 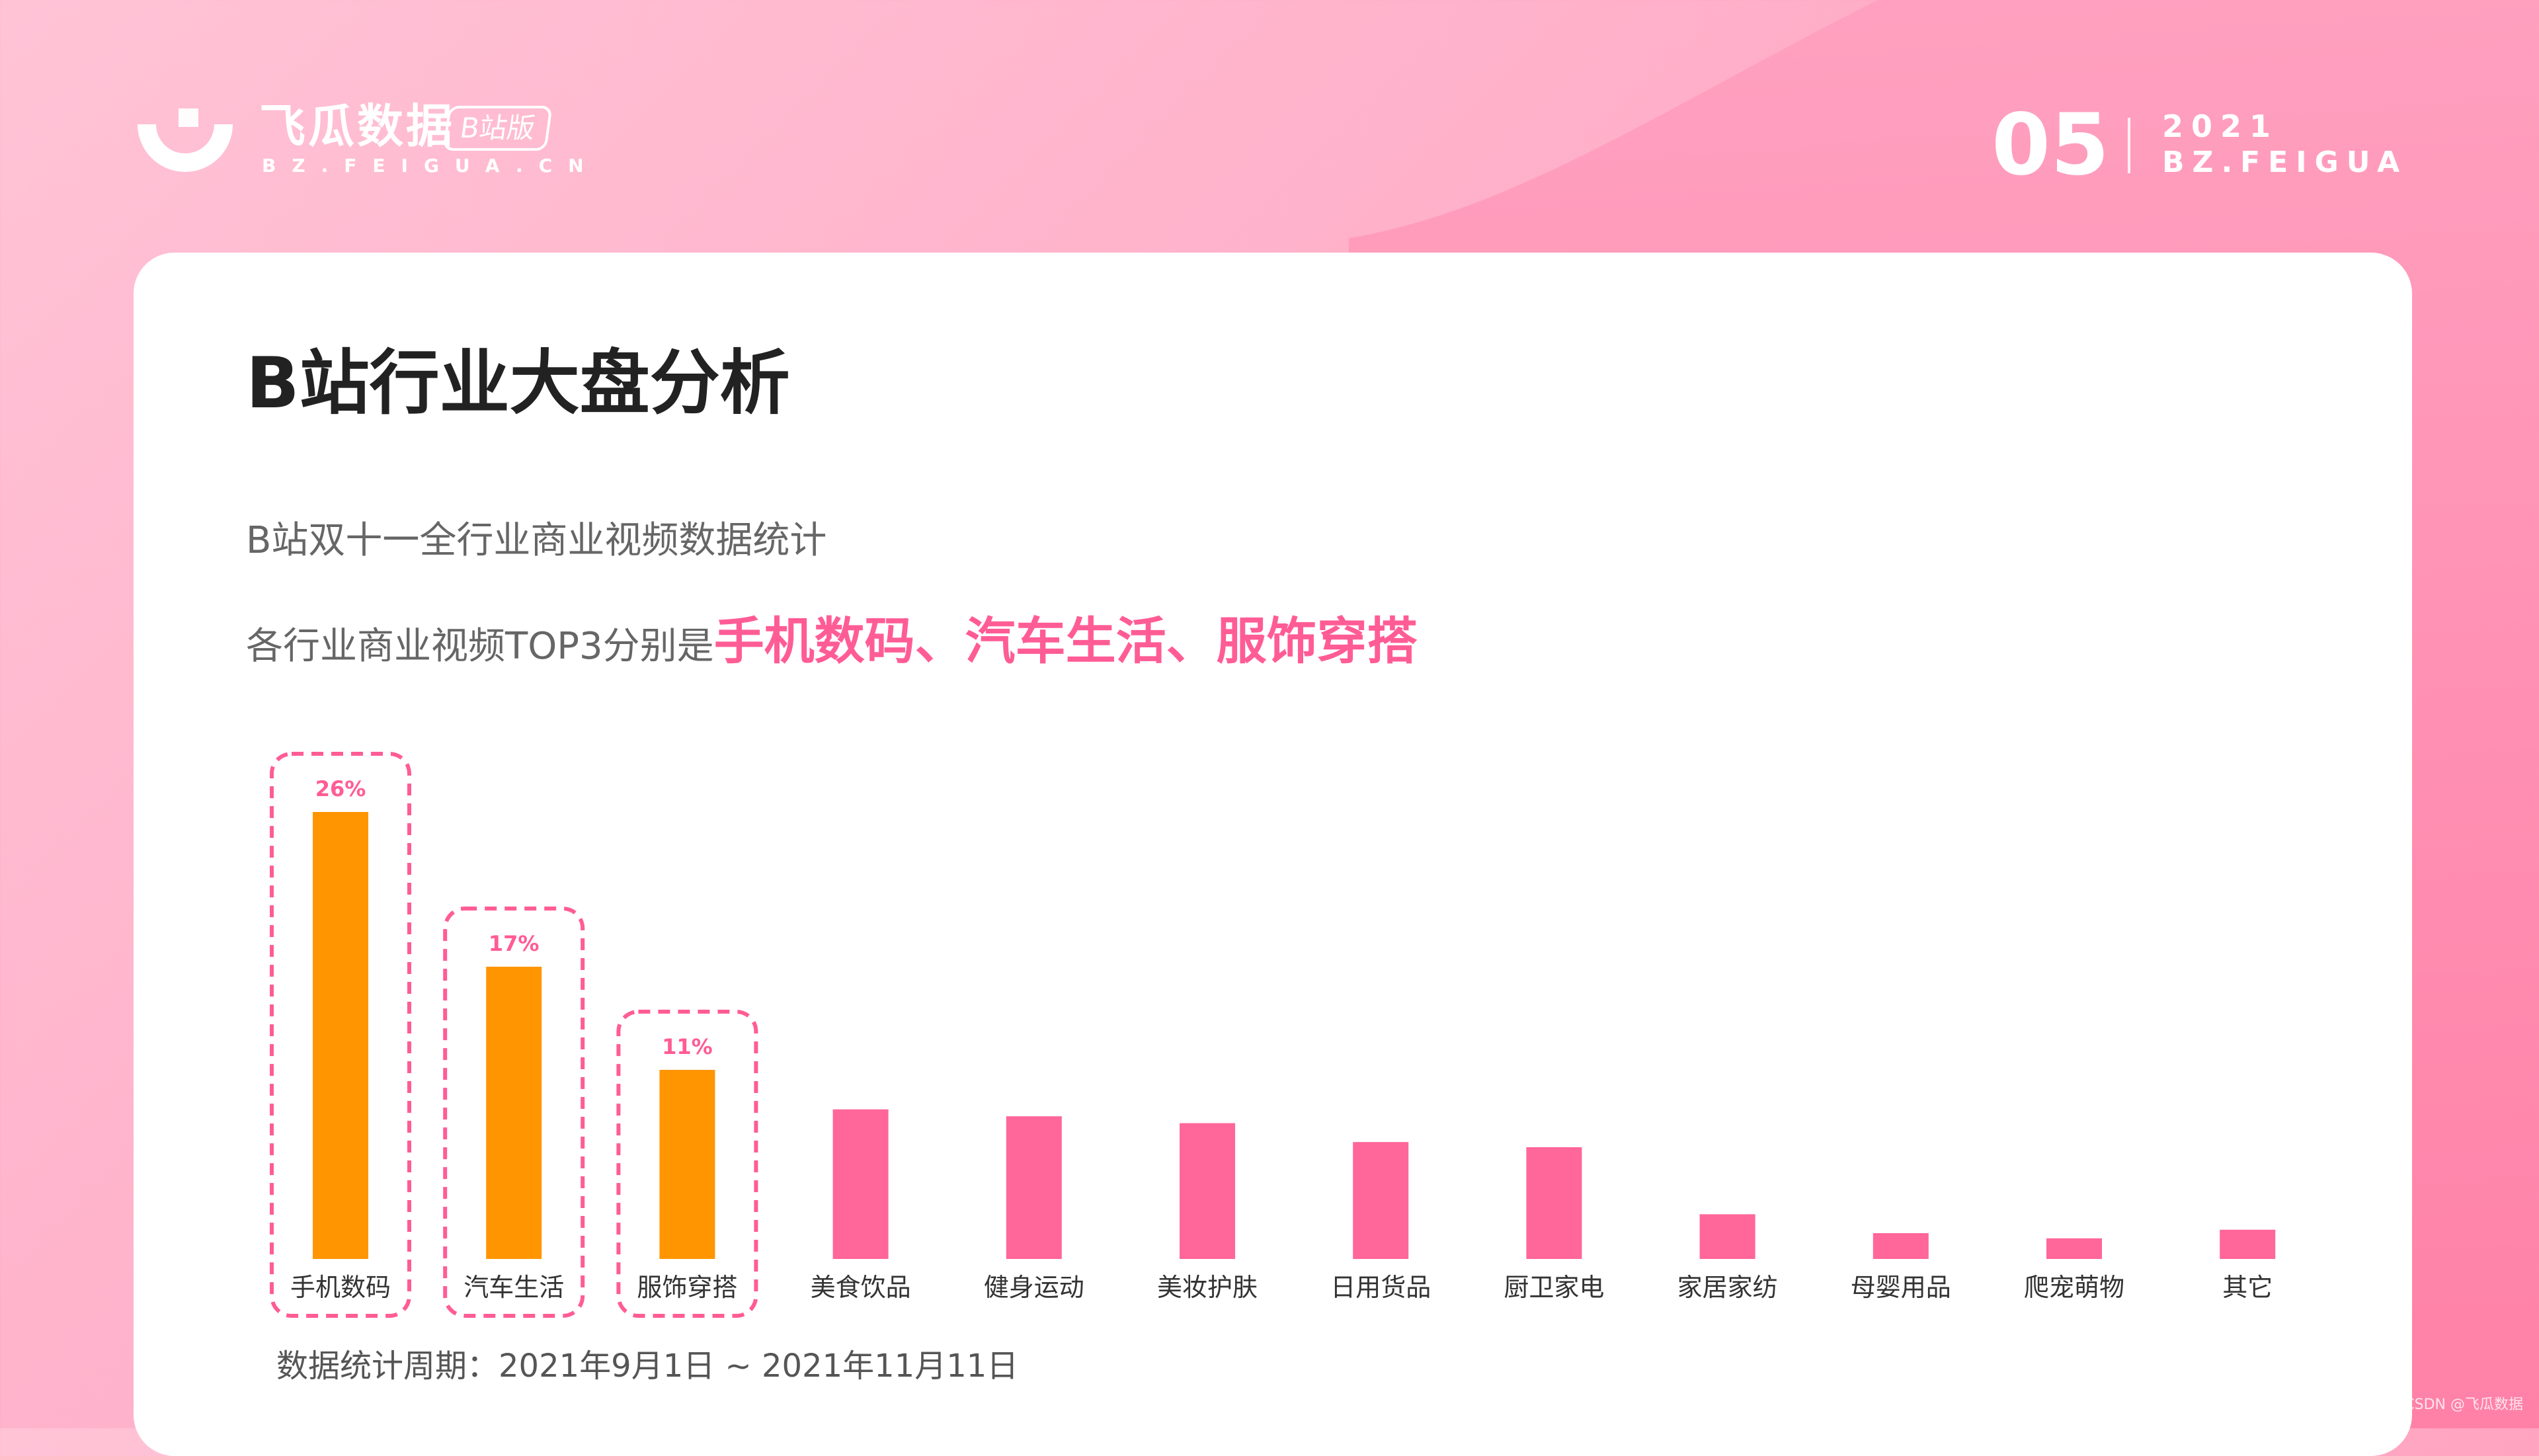 What do you see at coordinates (2074, 1287) in the screenshot?
I see `category-label: 爬宠萌物` at bounding box center [2074, 1287].